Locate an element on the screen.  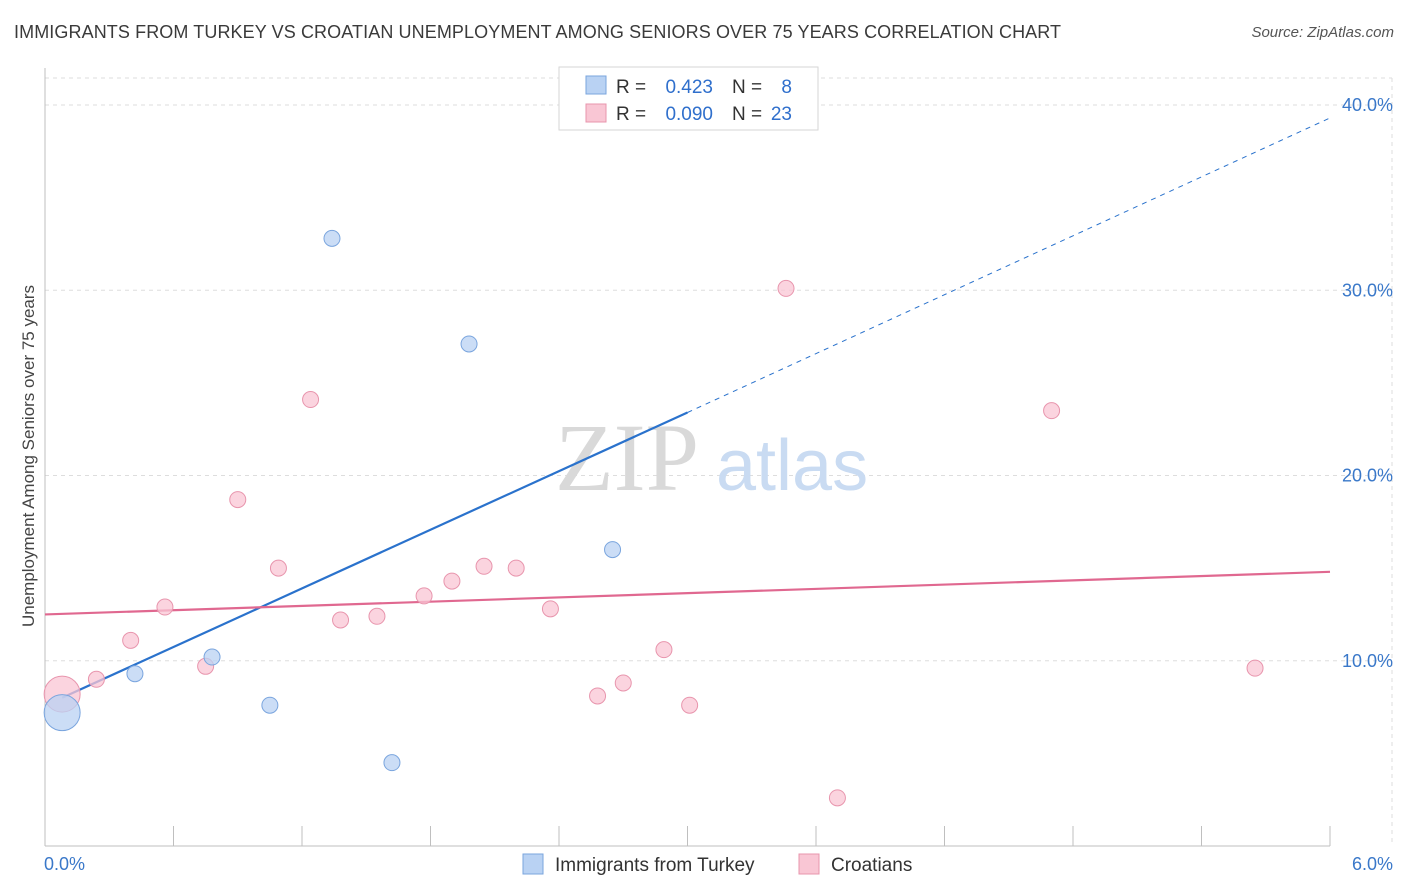
y-tick-label: 40.0% is located at coordinates (1367, 105).